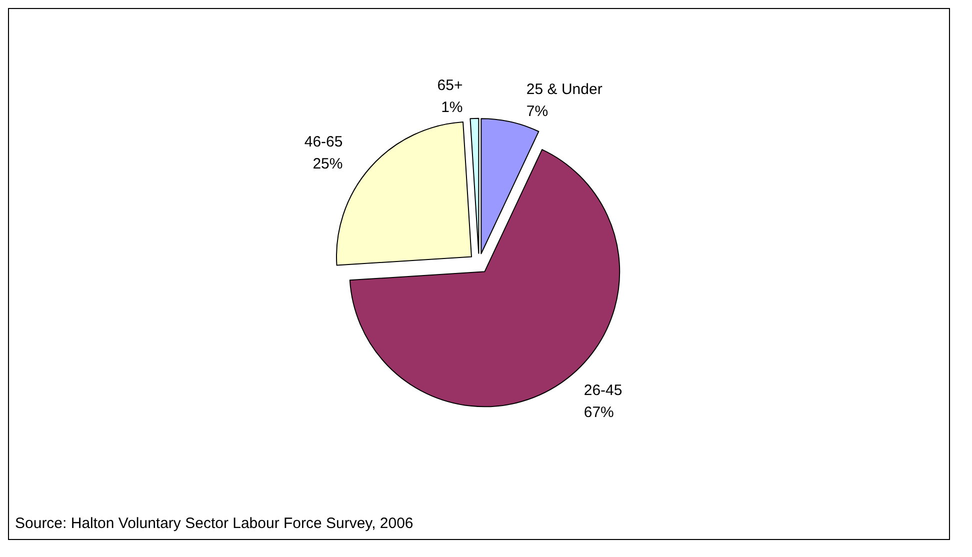  What do you see at coordinates (450, 85) in the screenshot?
I see `slice-label: 65+` at bounding box center [450, 85].